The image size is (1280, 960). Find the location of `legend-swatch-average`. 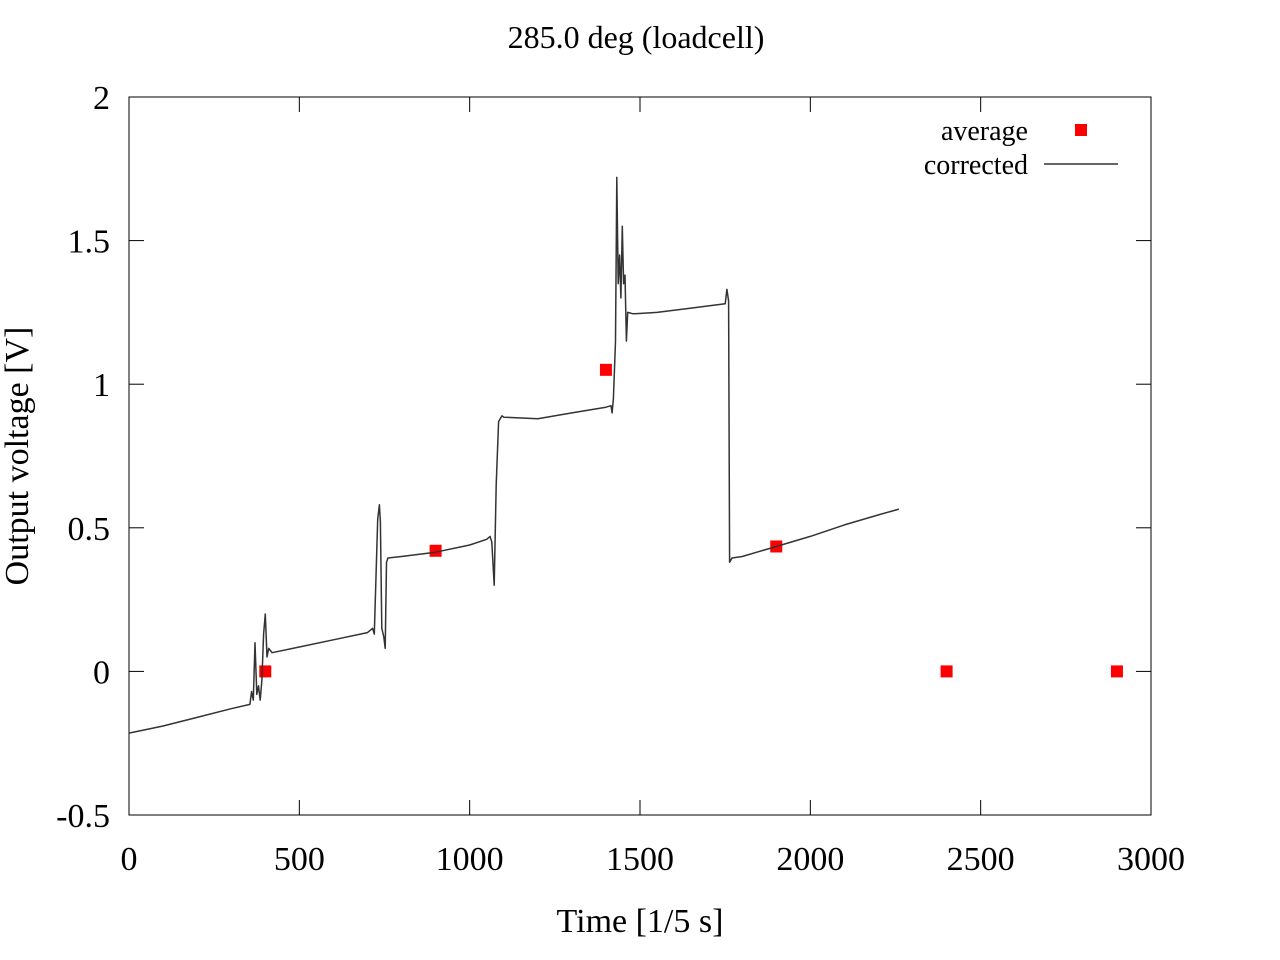

legend-swatch-average is located at coordinates (1081, 130).